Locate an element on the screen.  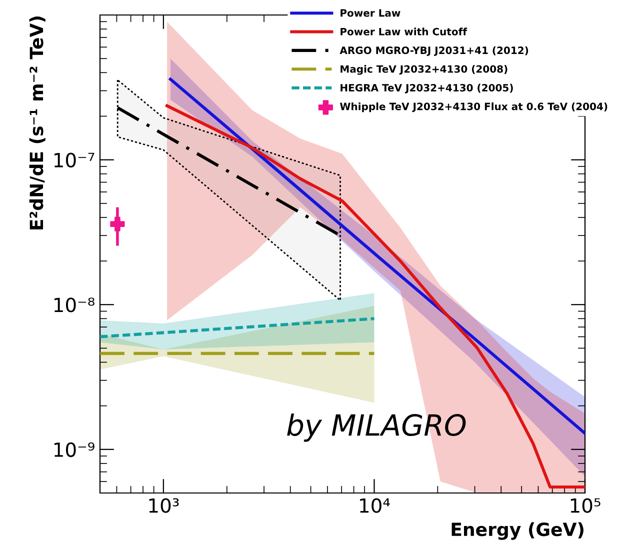
x-tick-label: 10⁵ is located at coordinates (585, 505).